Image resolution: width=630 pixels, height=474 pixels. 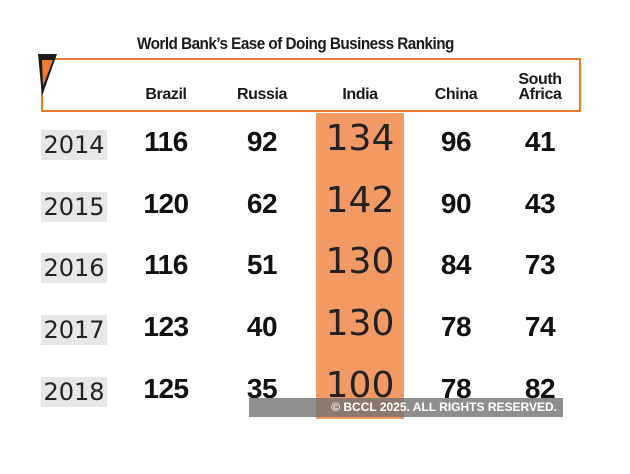 I want to click on cell-russia: 62, so click(x=262, y=203).